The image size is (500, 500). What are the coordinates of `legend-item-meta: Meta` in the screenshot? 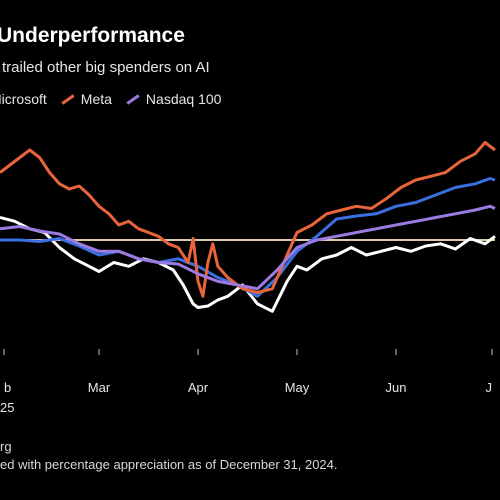 It's located at (86, 99).